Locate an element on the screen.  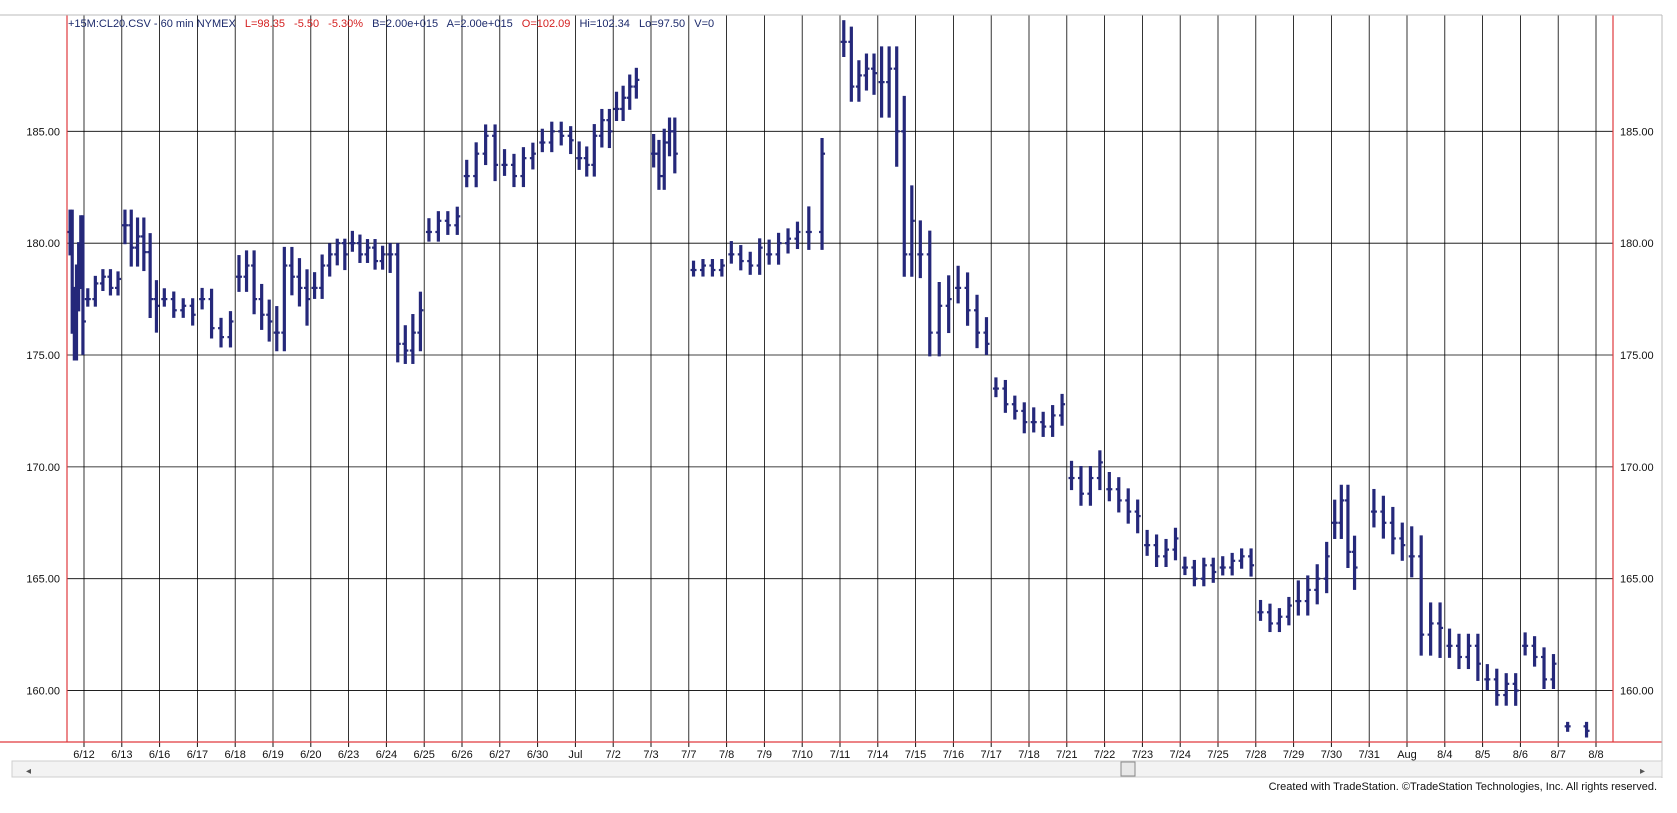
x-tick-label: 7/28 is located at coordinates (1255, 755).